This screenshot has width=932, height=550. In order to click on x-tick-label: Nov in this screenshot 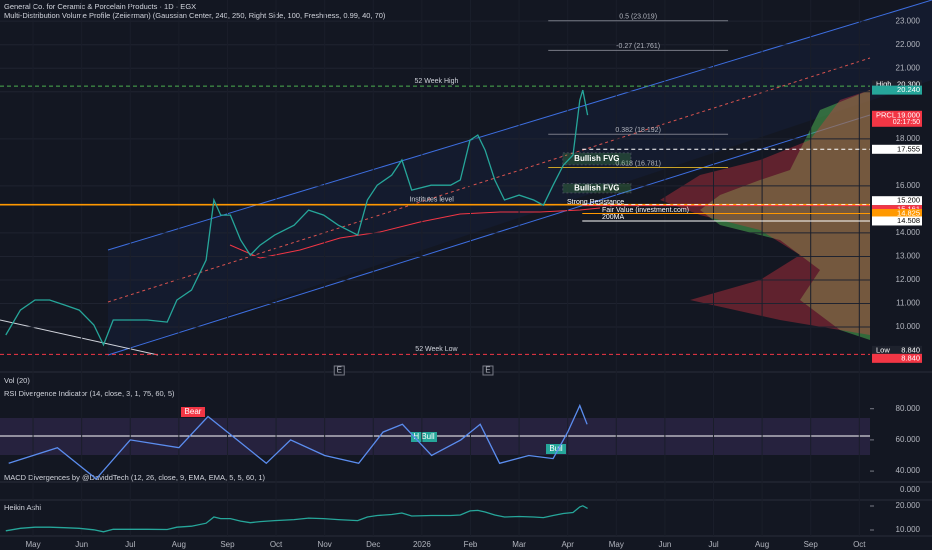, I will do `click(325, 544)`.